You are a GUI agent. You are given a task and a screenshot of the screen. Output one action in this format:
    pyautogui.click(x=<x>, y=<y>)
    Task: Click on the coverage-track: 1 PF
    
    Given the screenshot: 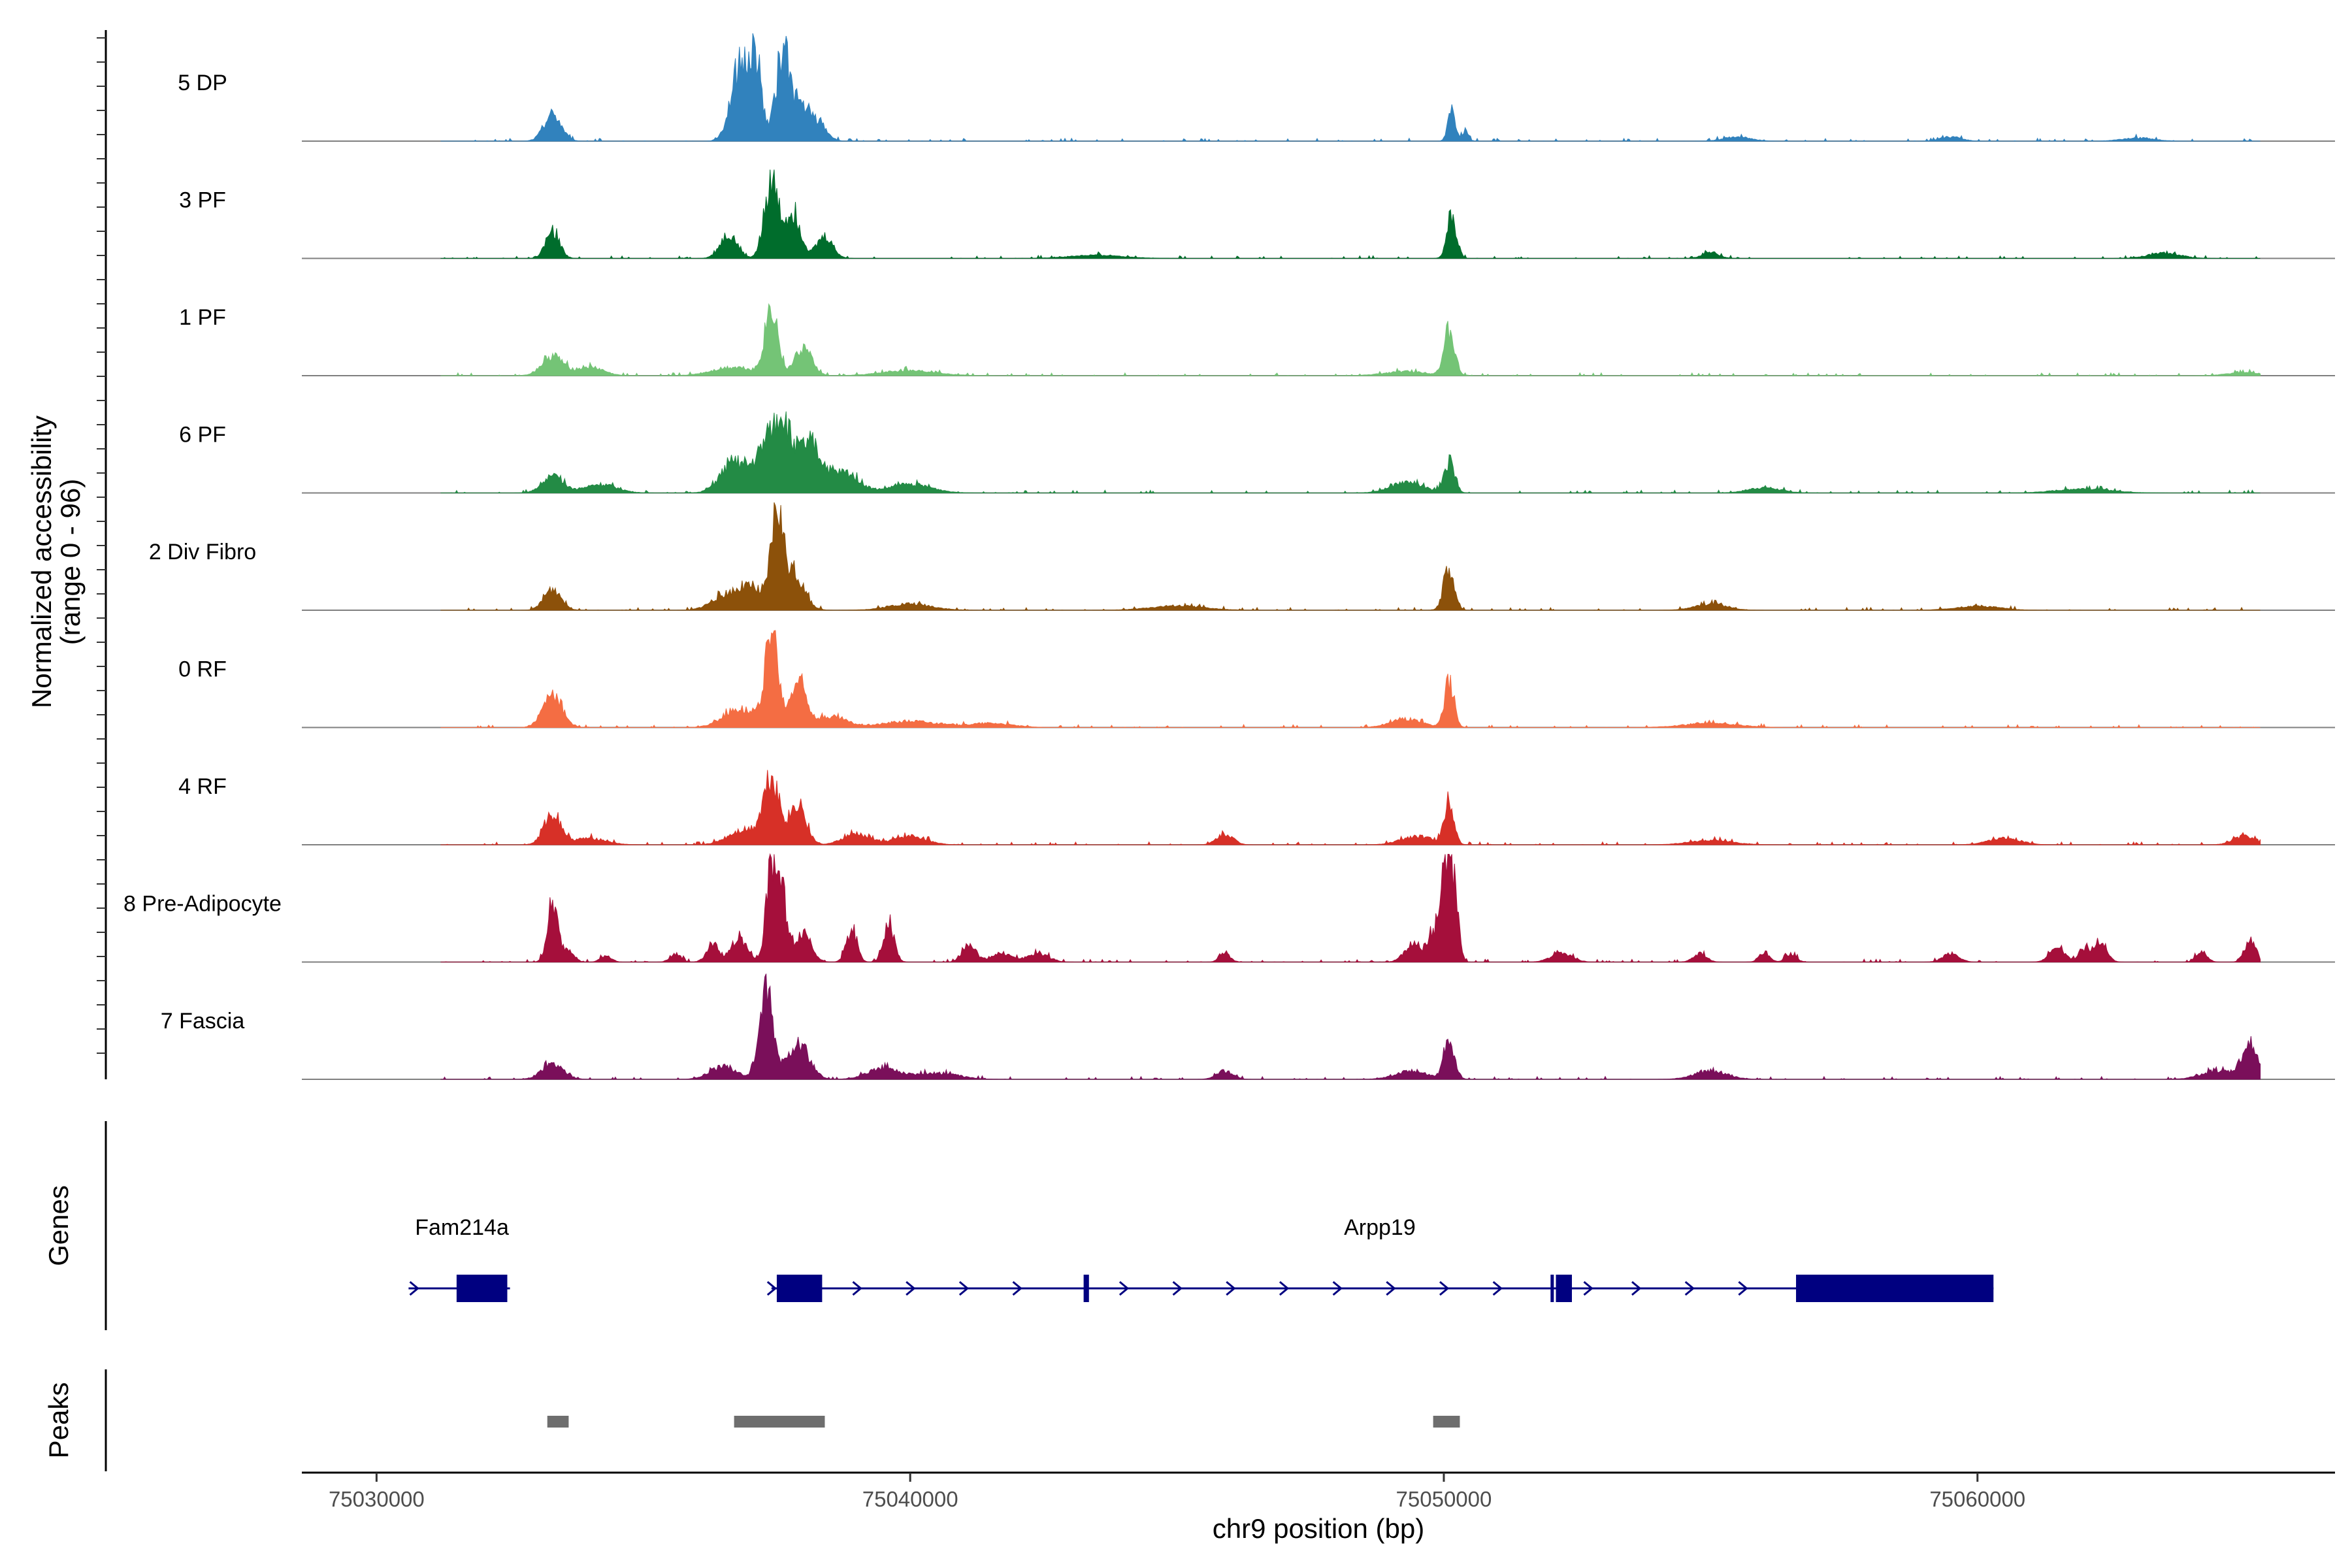 What is the action you would take?
    pyautogui.click(x=1257, y=339)
    